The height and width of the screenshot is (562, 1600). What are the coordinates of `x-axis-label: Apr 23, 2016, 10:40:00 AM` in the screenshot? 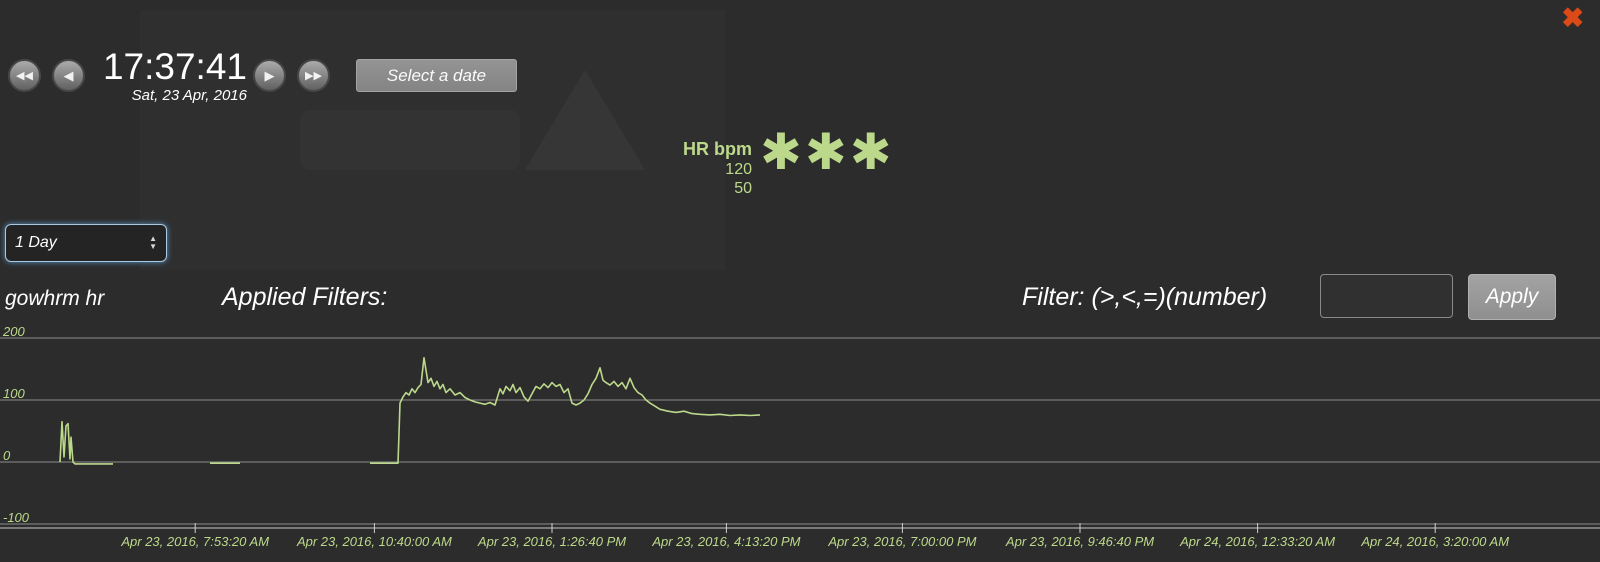 It's located at (374, 541).